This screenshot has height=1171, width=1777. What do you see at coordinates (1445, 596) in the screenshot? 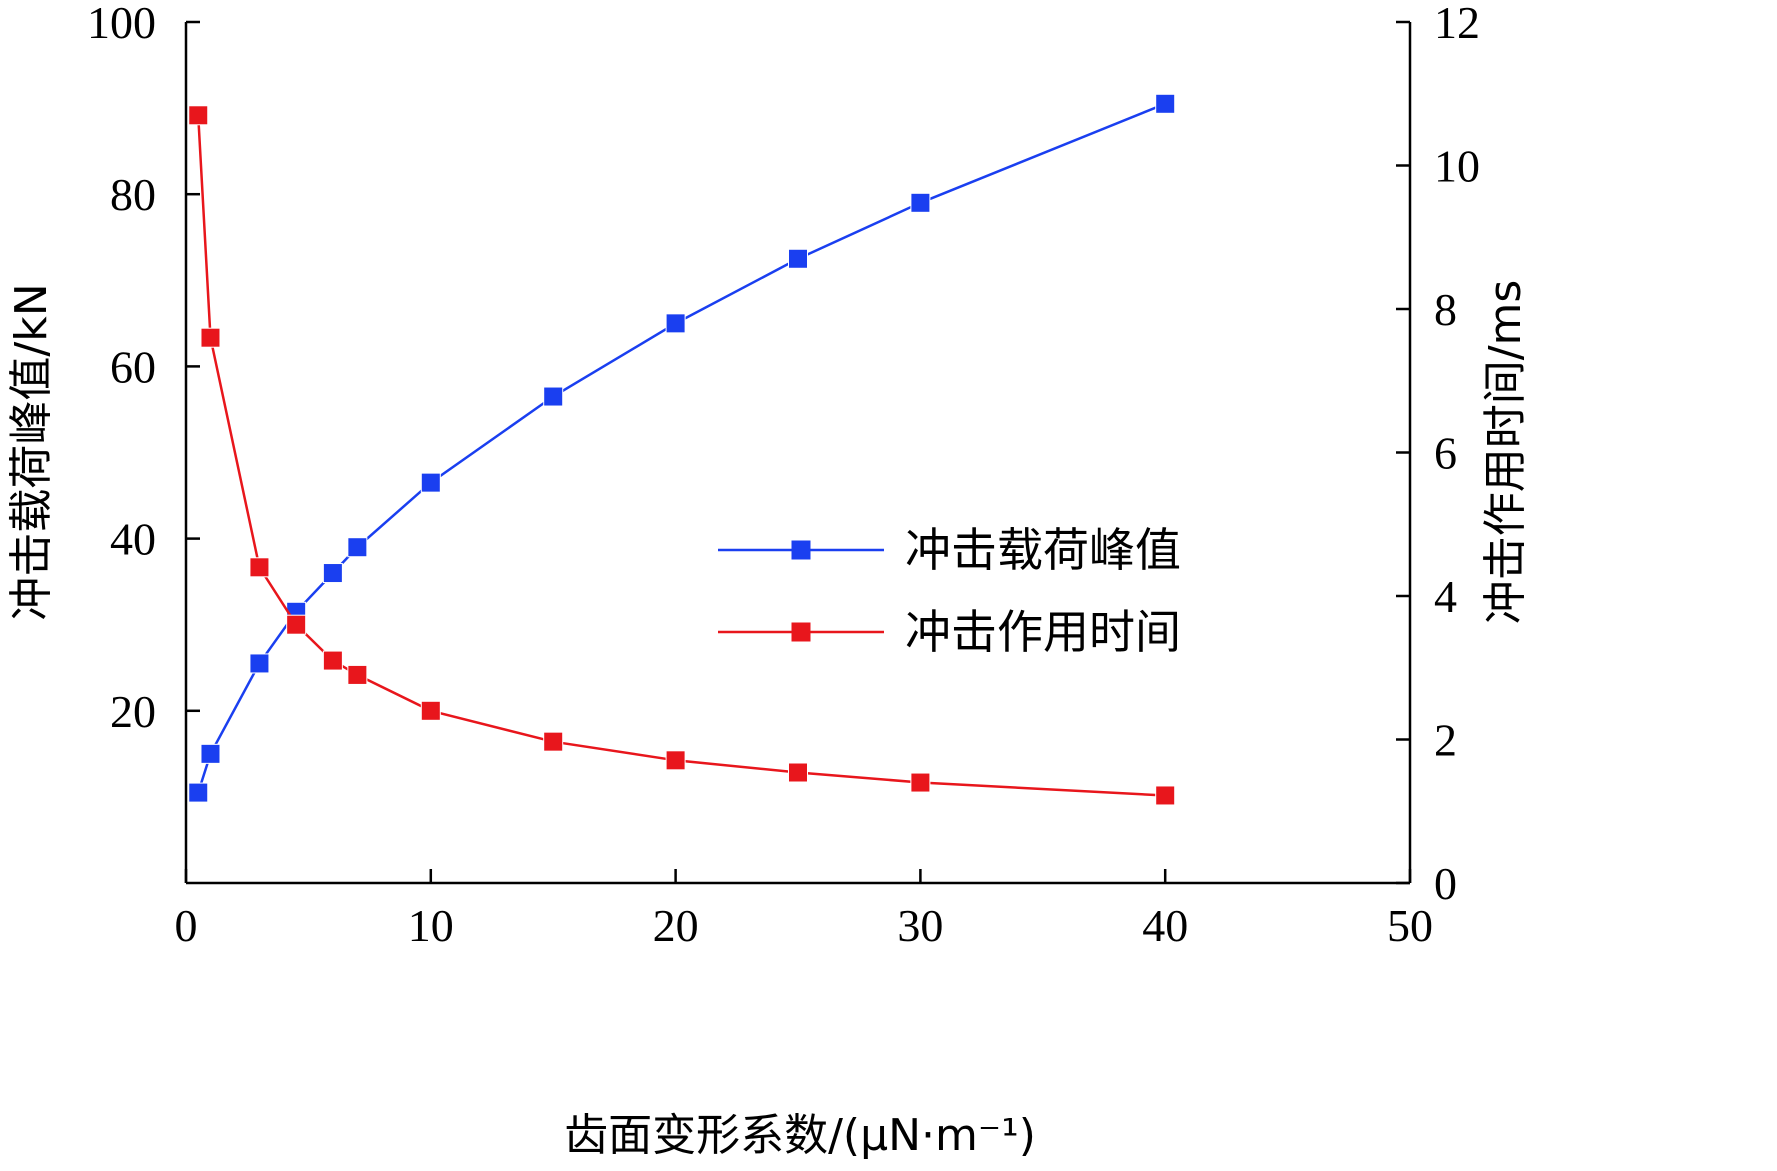
I see `y-right-tick-label: 4` at bounding box center [1445, 596].